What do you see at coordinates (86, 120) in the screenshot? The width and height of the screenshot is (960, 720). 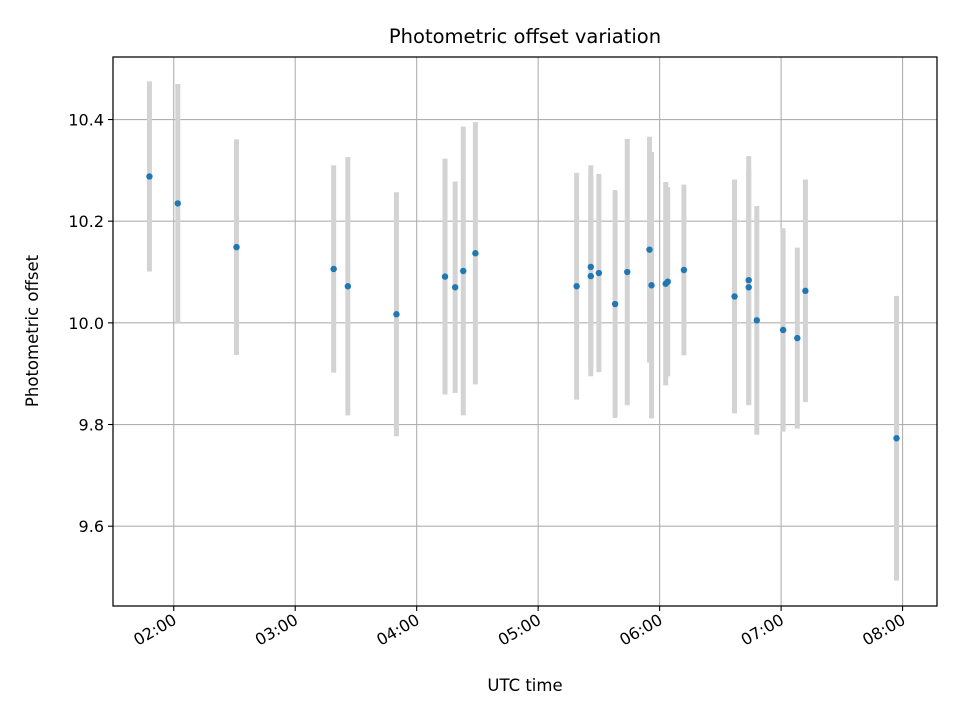 I see `y-tick-label: 10.4` at bounding box center [86, 120].